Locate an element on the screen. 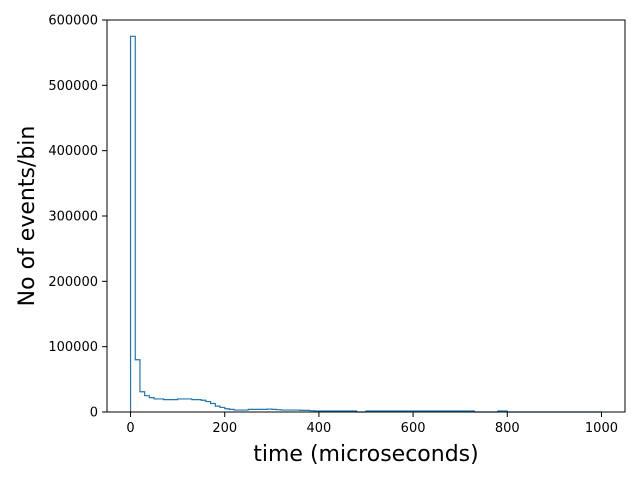 The width and height of the screenshot is (640, 480). y-axis-title: No of events/bin is located at coordinates (27, 216).